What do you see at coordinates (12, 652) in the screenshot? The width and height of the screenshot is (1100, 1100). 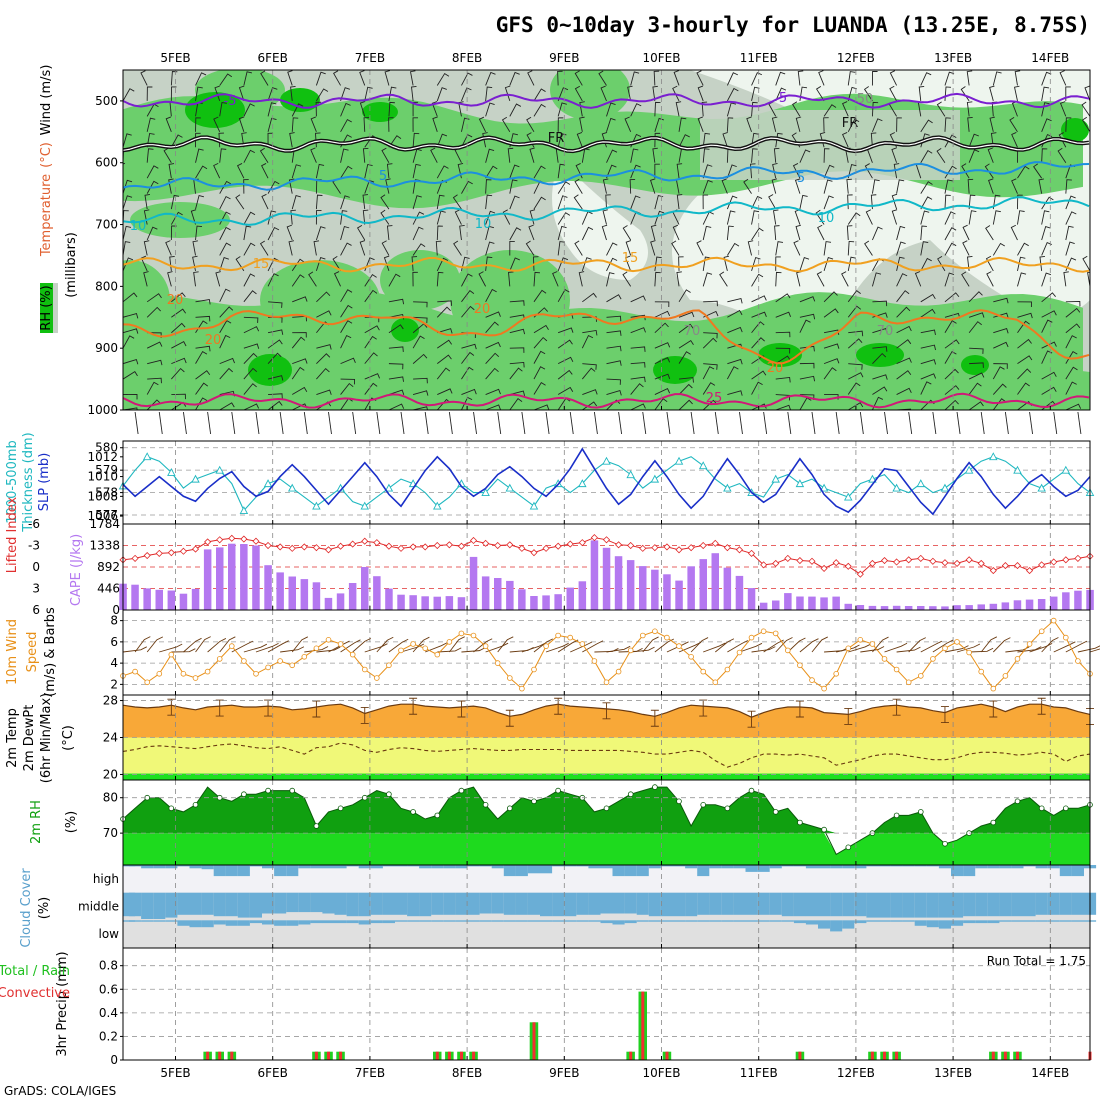 I see `wind10m-axis-label: 10m Wind` at bounding box center [12, 652].